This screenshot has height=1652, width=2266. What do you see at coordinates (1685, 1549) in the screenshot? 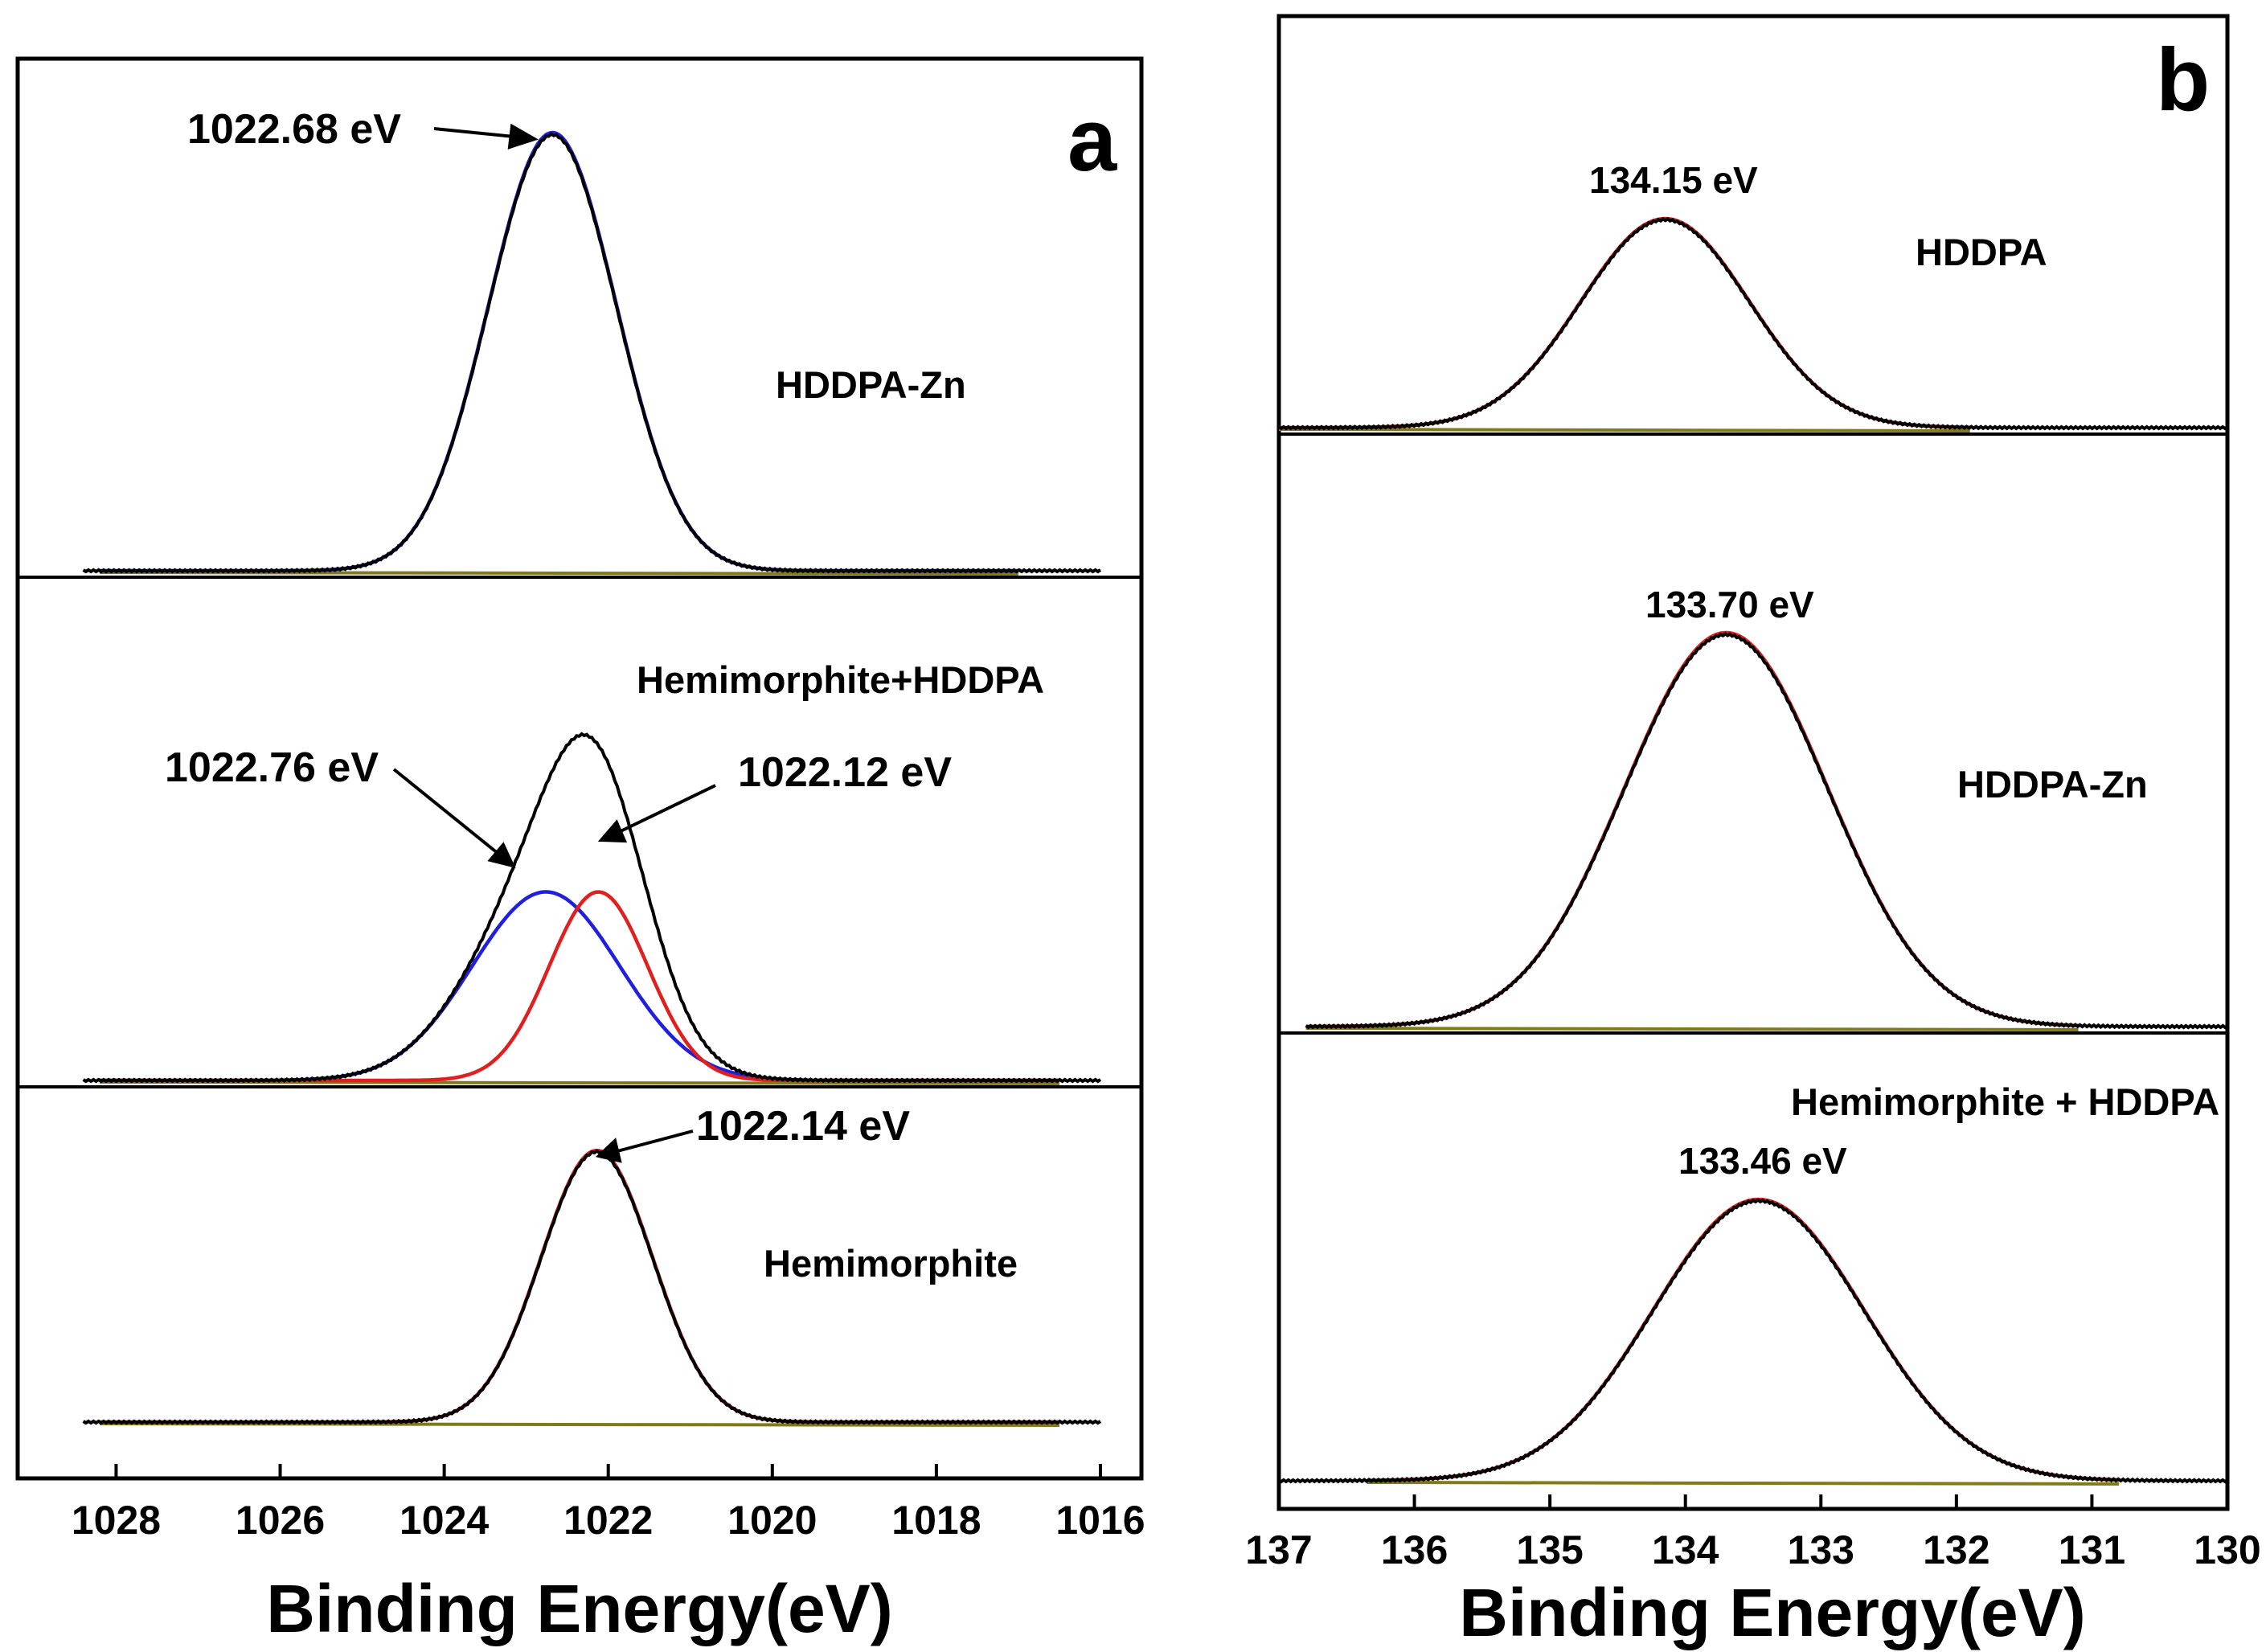
I see `x-tick-label: 134` at bounding box center [1685, 1549].